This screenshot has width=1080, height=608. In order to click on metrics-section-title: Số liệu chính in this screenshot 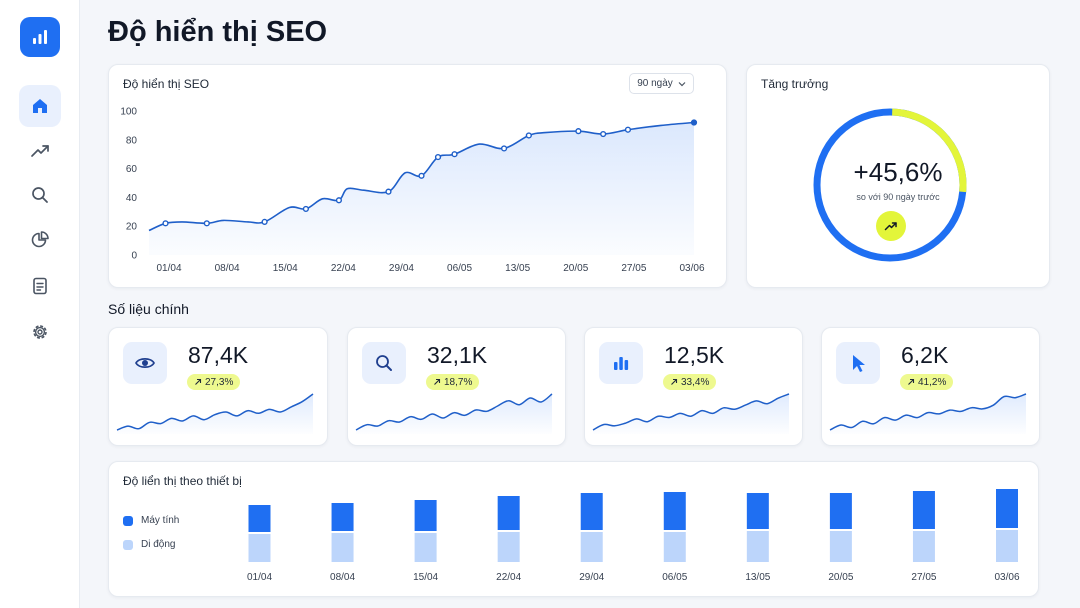, I will do `click(148, 309)`.